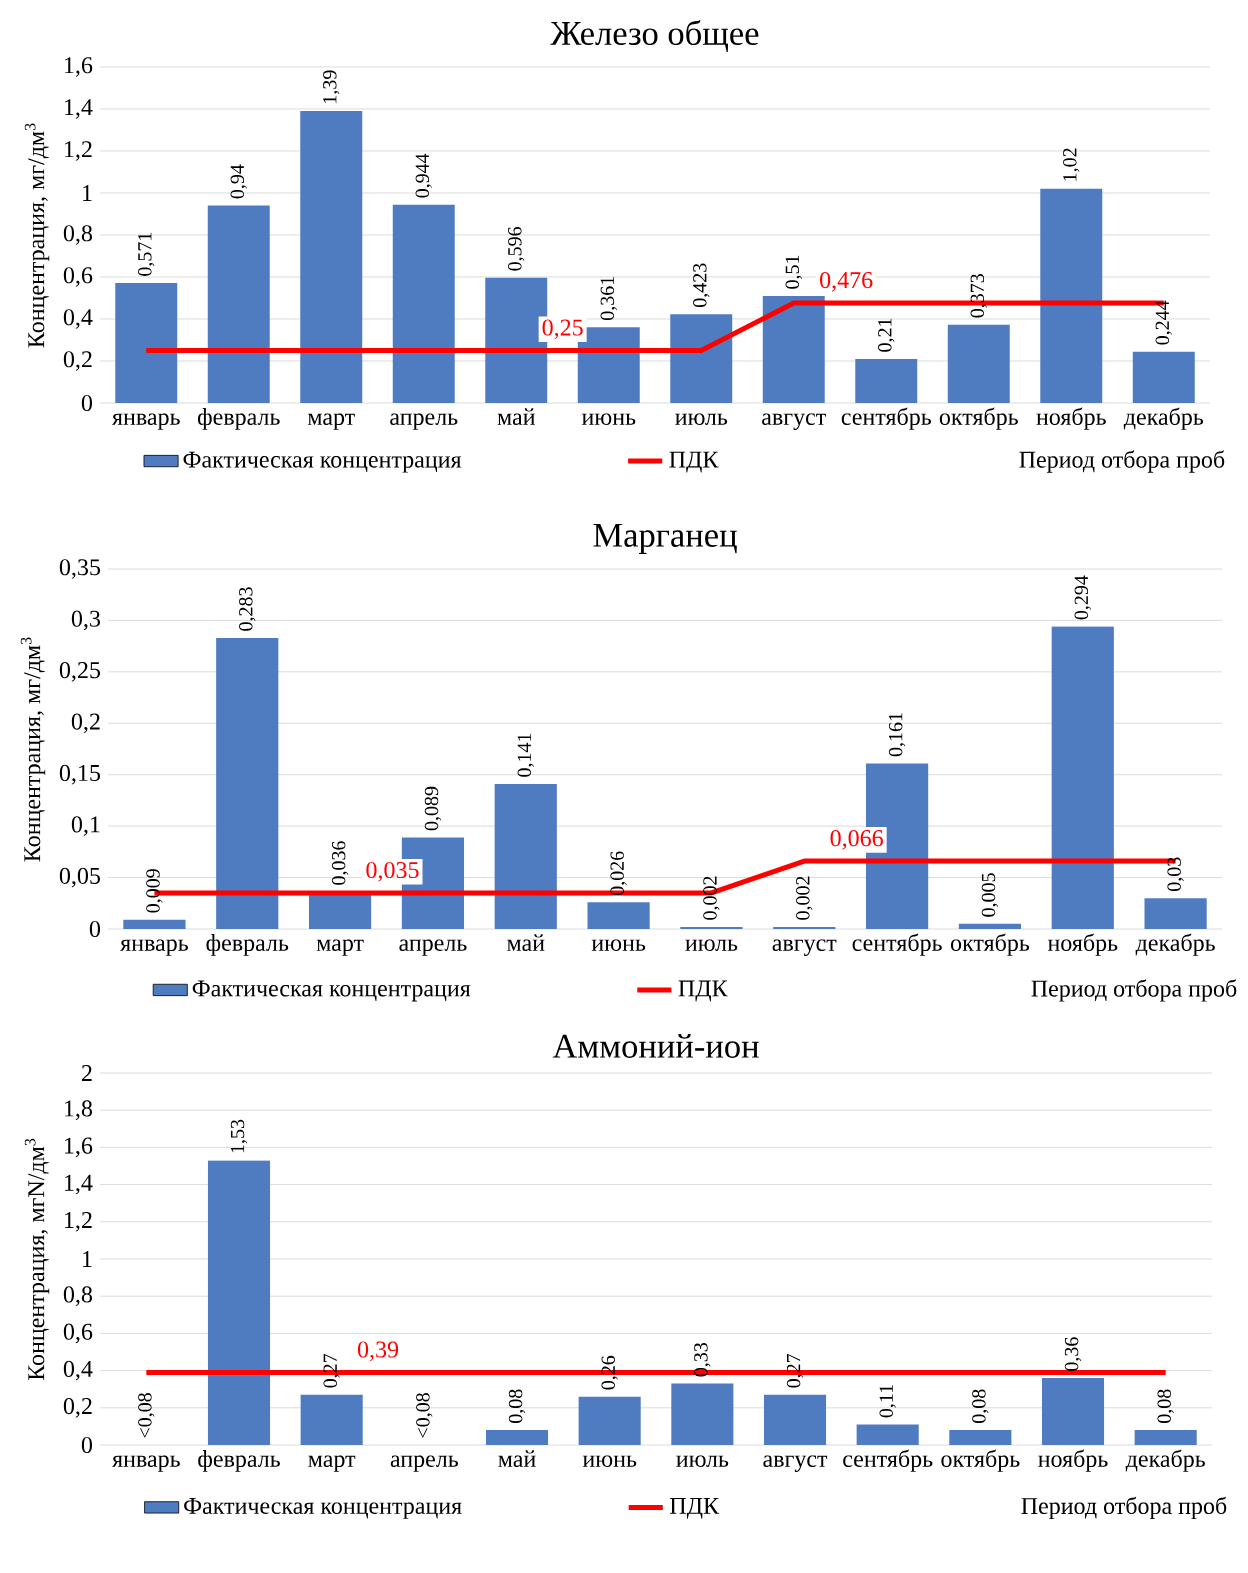 This screenshot has width=1248, height=1573. Describe the element at coordinates (702, 1360) in the screenshot. I see `data-label: 0,33` at that location.